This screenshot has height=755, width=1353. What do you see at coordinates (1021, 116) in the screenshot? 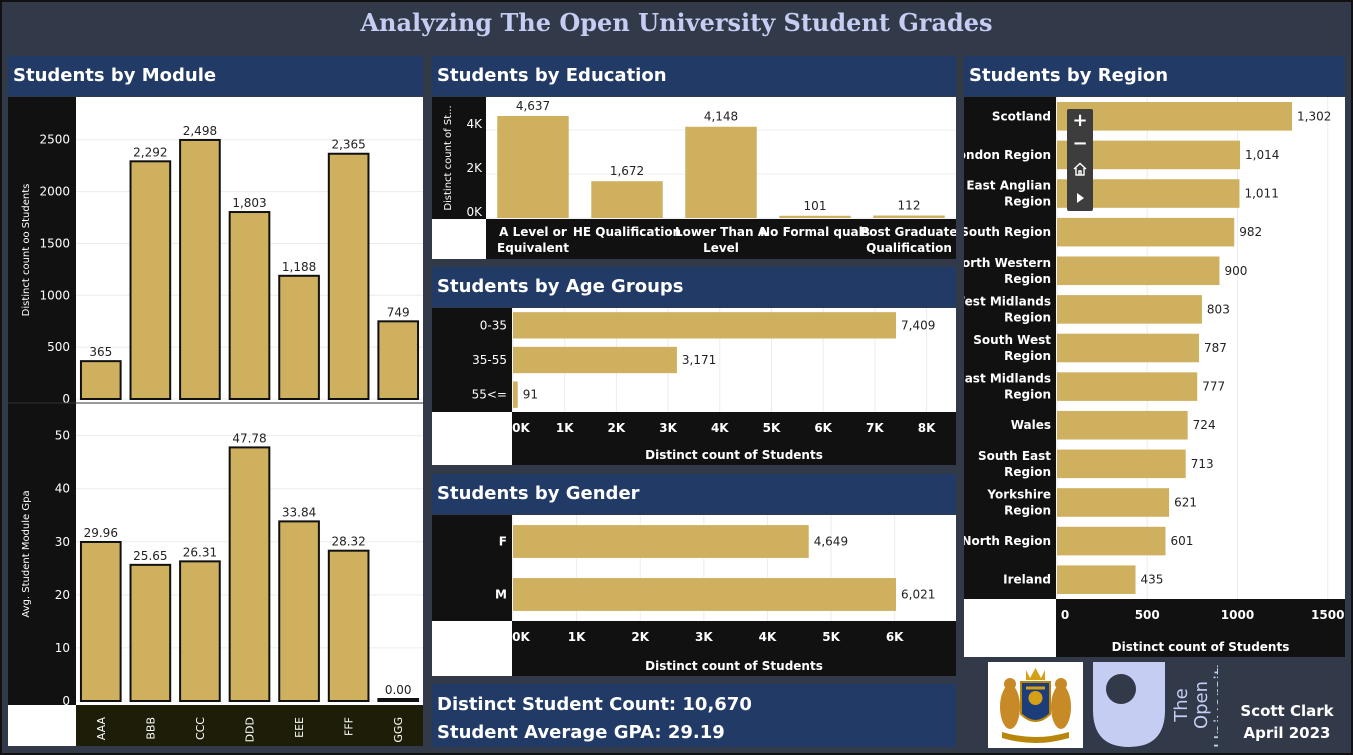
I see `category-label: Scotland` at bounding box center [1021, 116].